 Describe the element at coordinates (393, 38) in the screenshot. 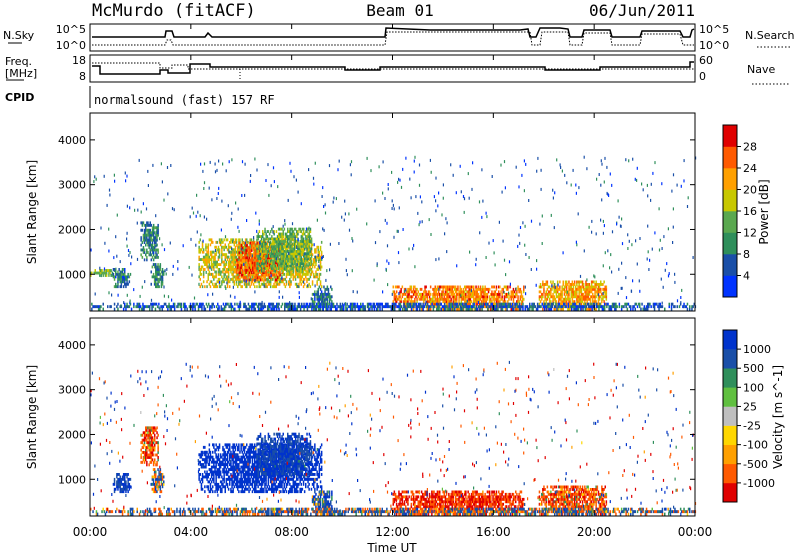

I see `noise-search-trace` at that location.